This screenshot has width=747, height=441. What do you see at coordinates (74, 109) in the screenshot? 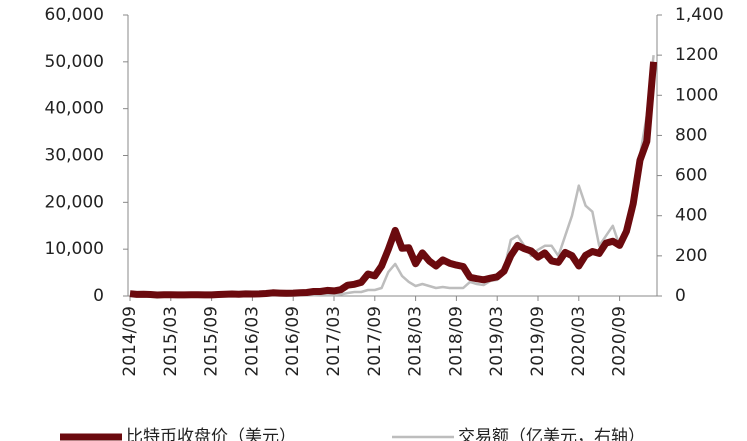
I see `y-tick-label: 40,000` at bounding box center [74, 109].